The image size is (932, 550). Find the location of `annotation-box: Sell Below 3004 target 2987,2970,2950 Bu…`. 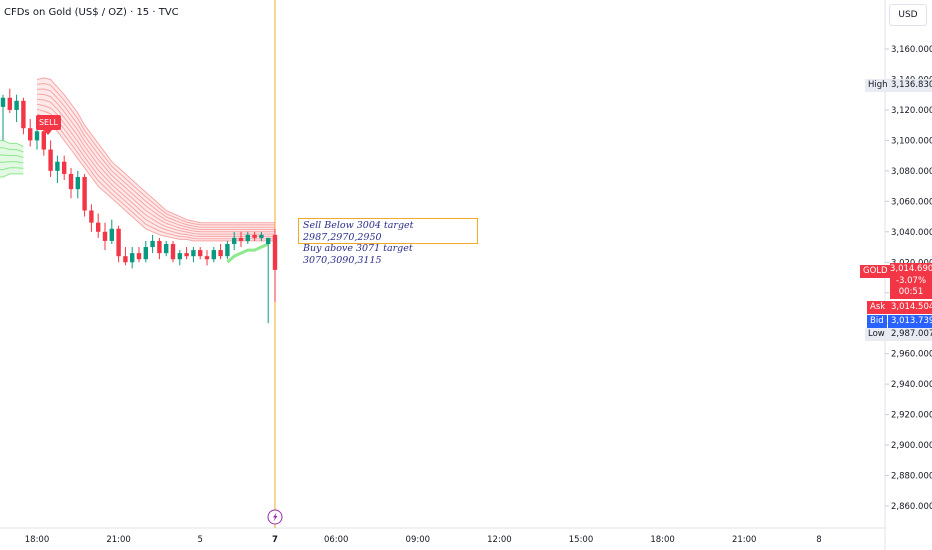

annotation-box: Sell Below 3004 target 2987,2970,2950 Bu… is located at coordinates (388, 242).